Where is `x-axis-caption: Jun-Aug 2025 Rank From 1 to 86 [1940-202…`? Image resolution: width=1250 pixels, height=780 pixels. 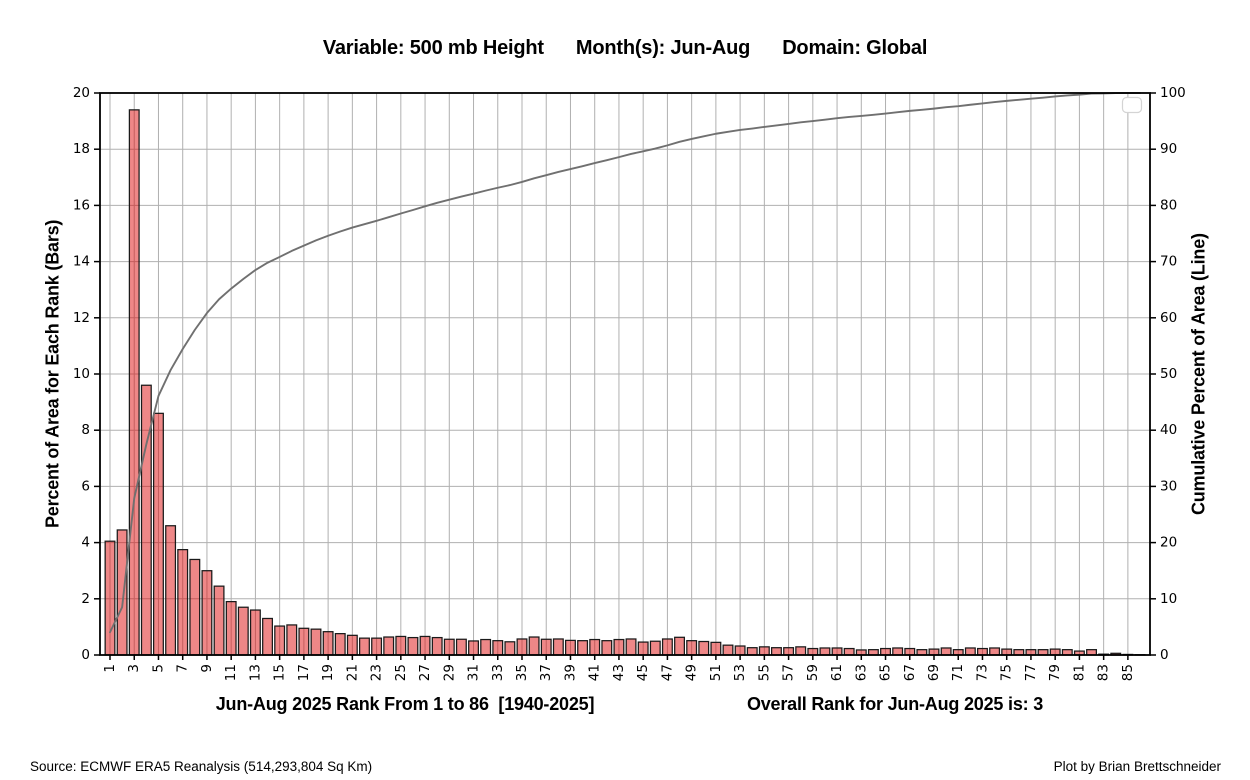
x-axis-caption: Jun-Aug 2025 Rank From 1 to 86 [1940-202… is located at coordinates (405, 704).